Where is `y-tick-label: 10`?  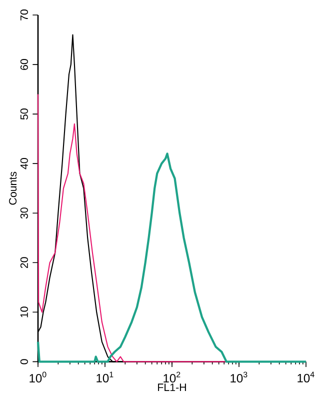
y-tick-label: 10 is located at coordinates (24, 312).